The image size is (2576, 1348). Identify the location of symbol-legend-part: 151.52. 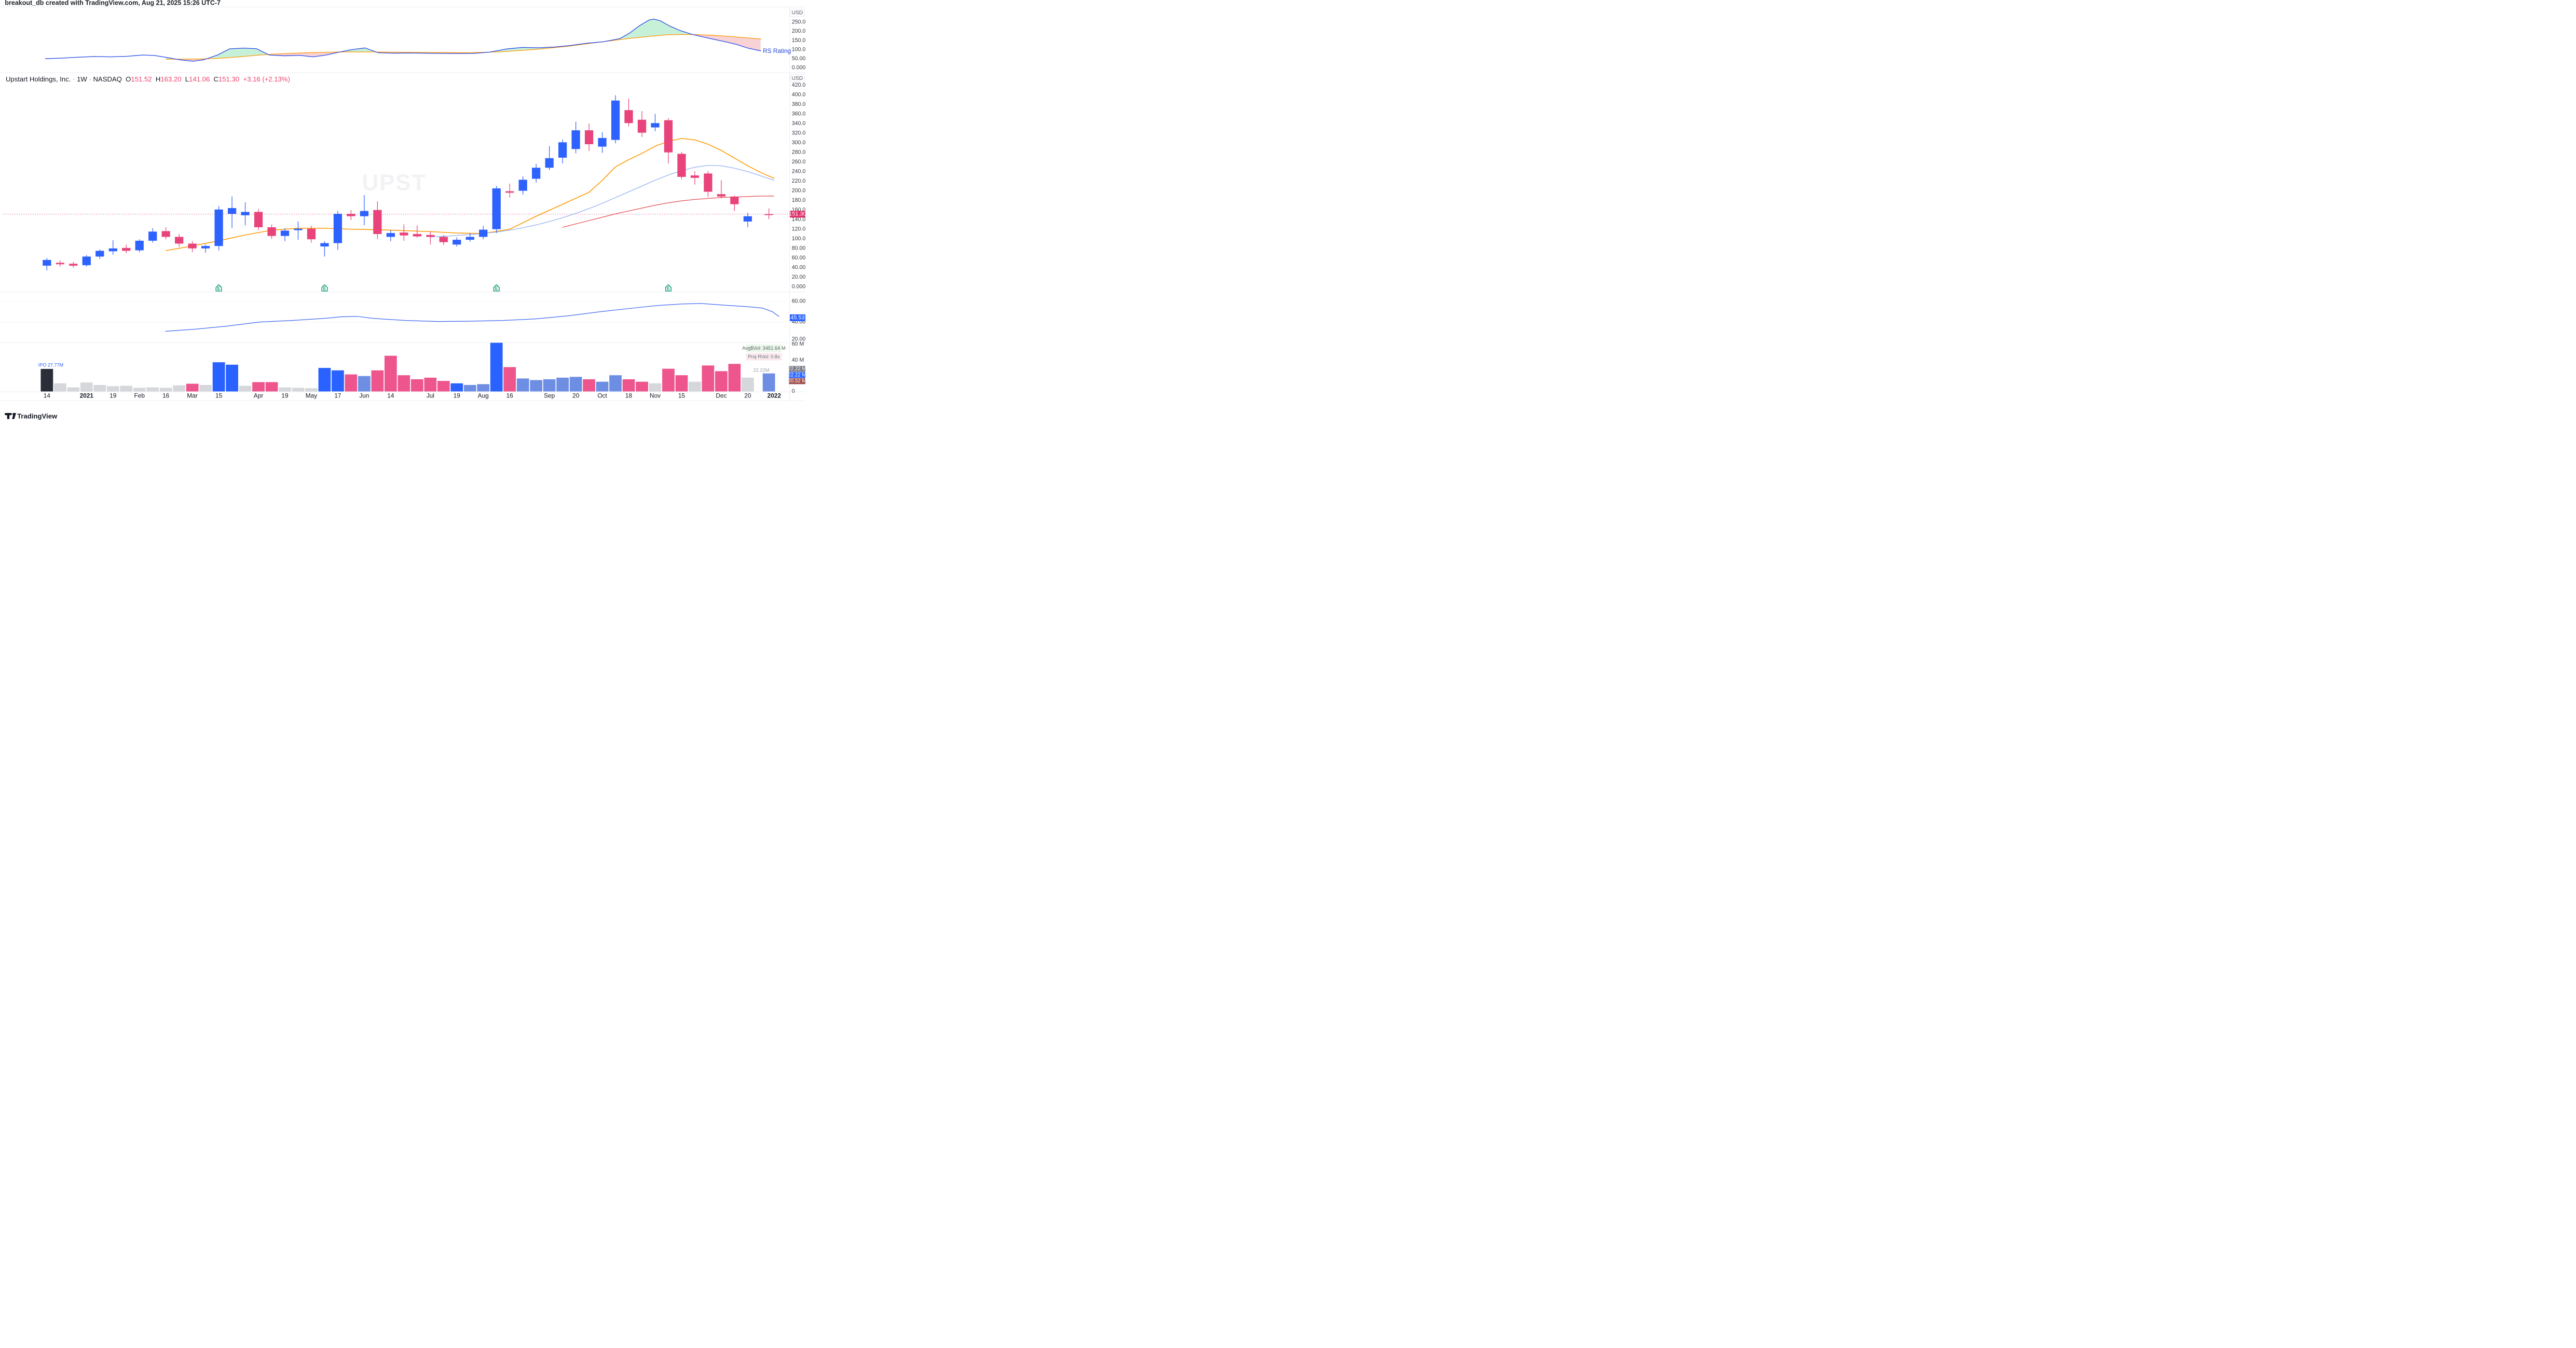
(141, 79).